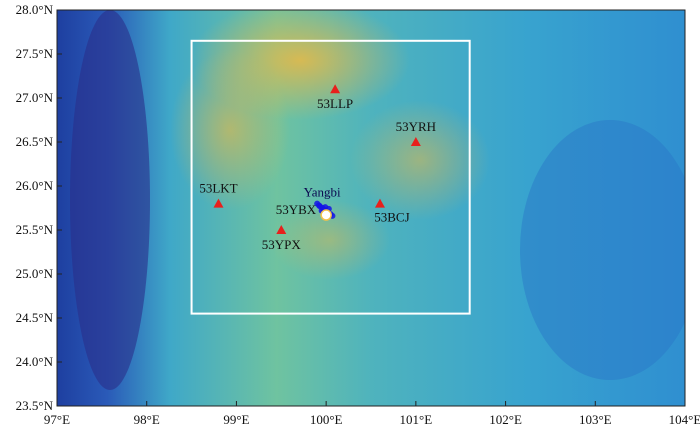 This screenshot has height=438, width=700. Describe the element at coordinates (35, 405) in the screenshot. I see `y-tick-label: 23.5°N` at that location.